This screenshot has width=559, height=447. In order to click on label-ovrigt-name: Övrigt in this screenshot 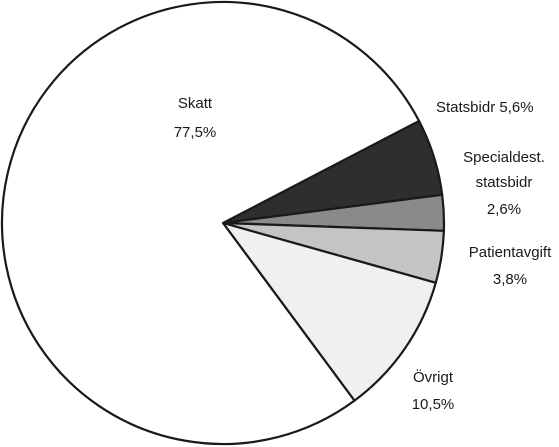, I will do `click(433, 377)`.